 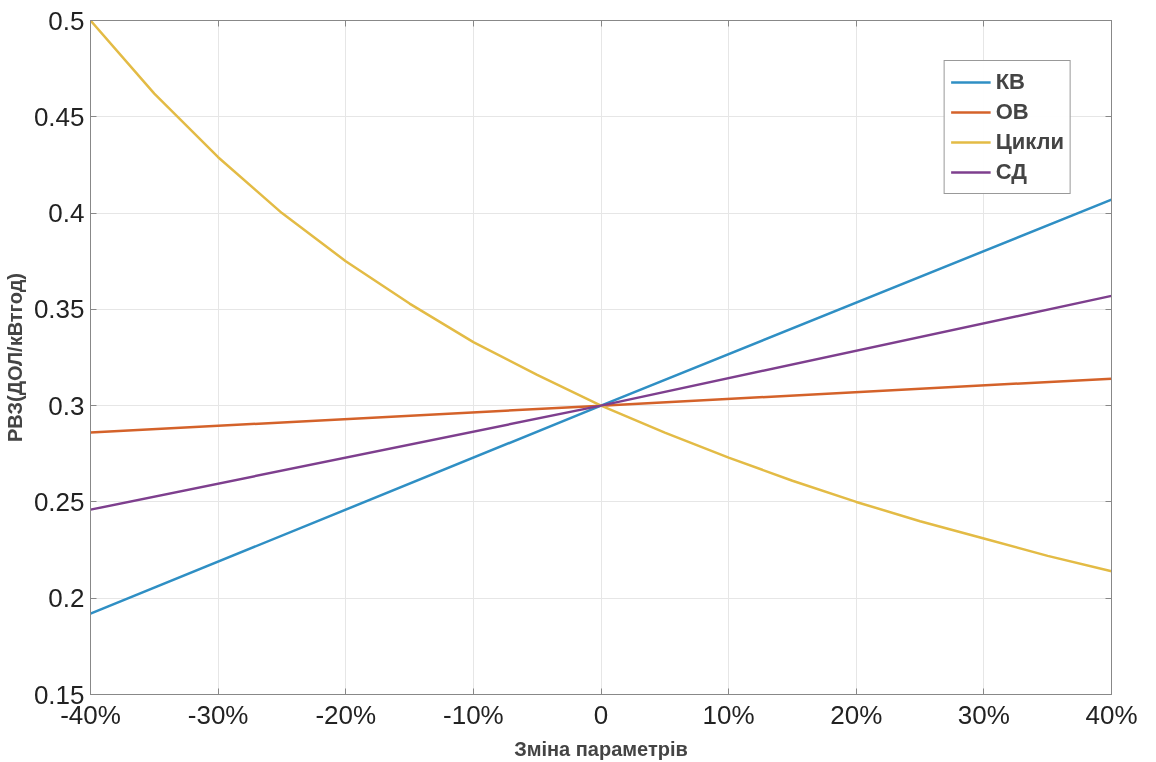 I want to click on y-tick-label: 0.2, so click(x=66, y=598).